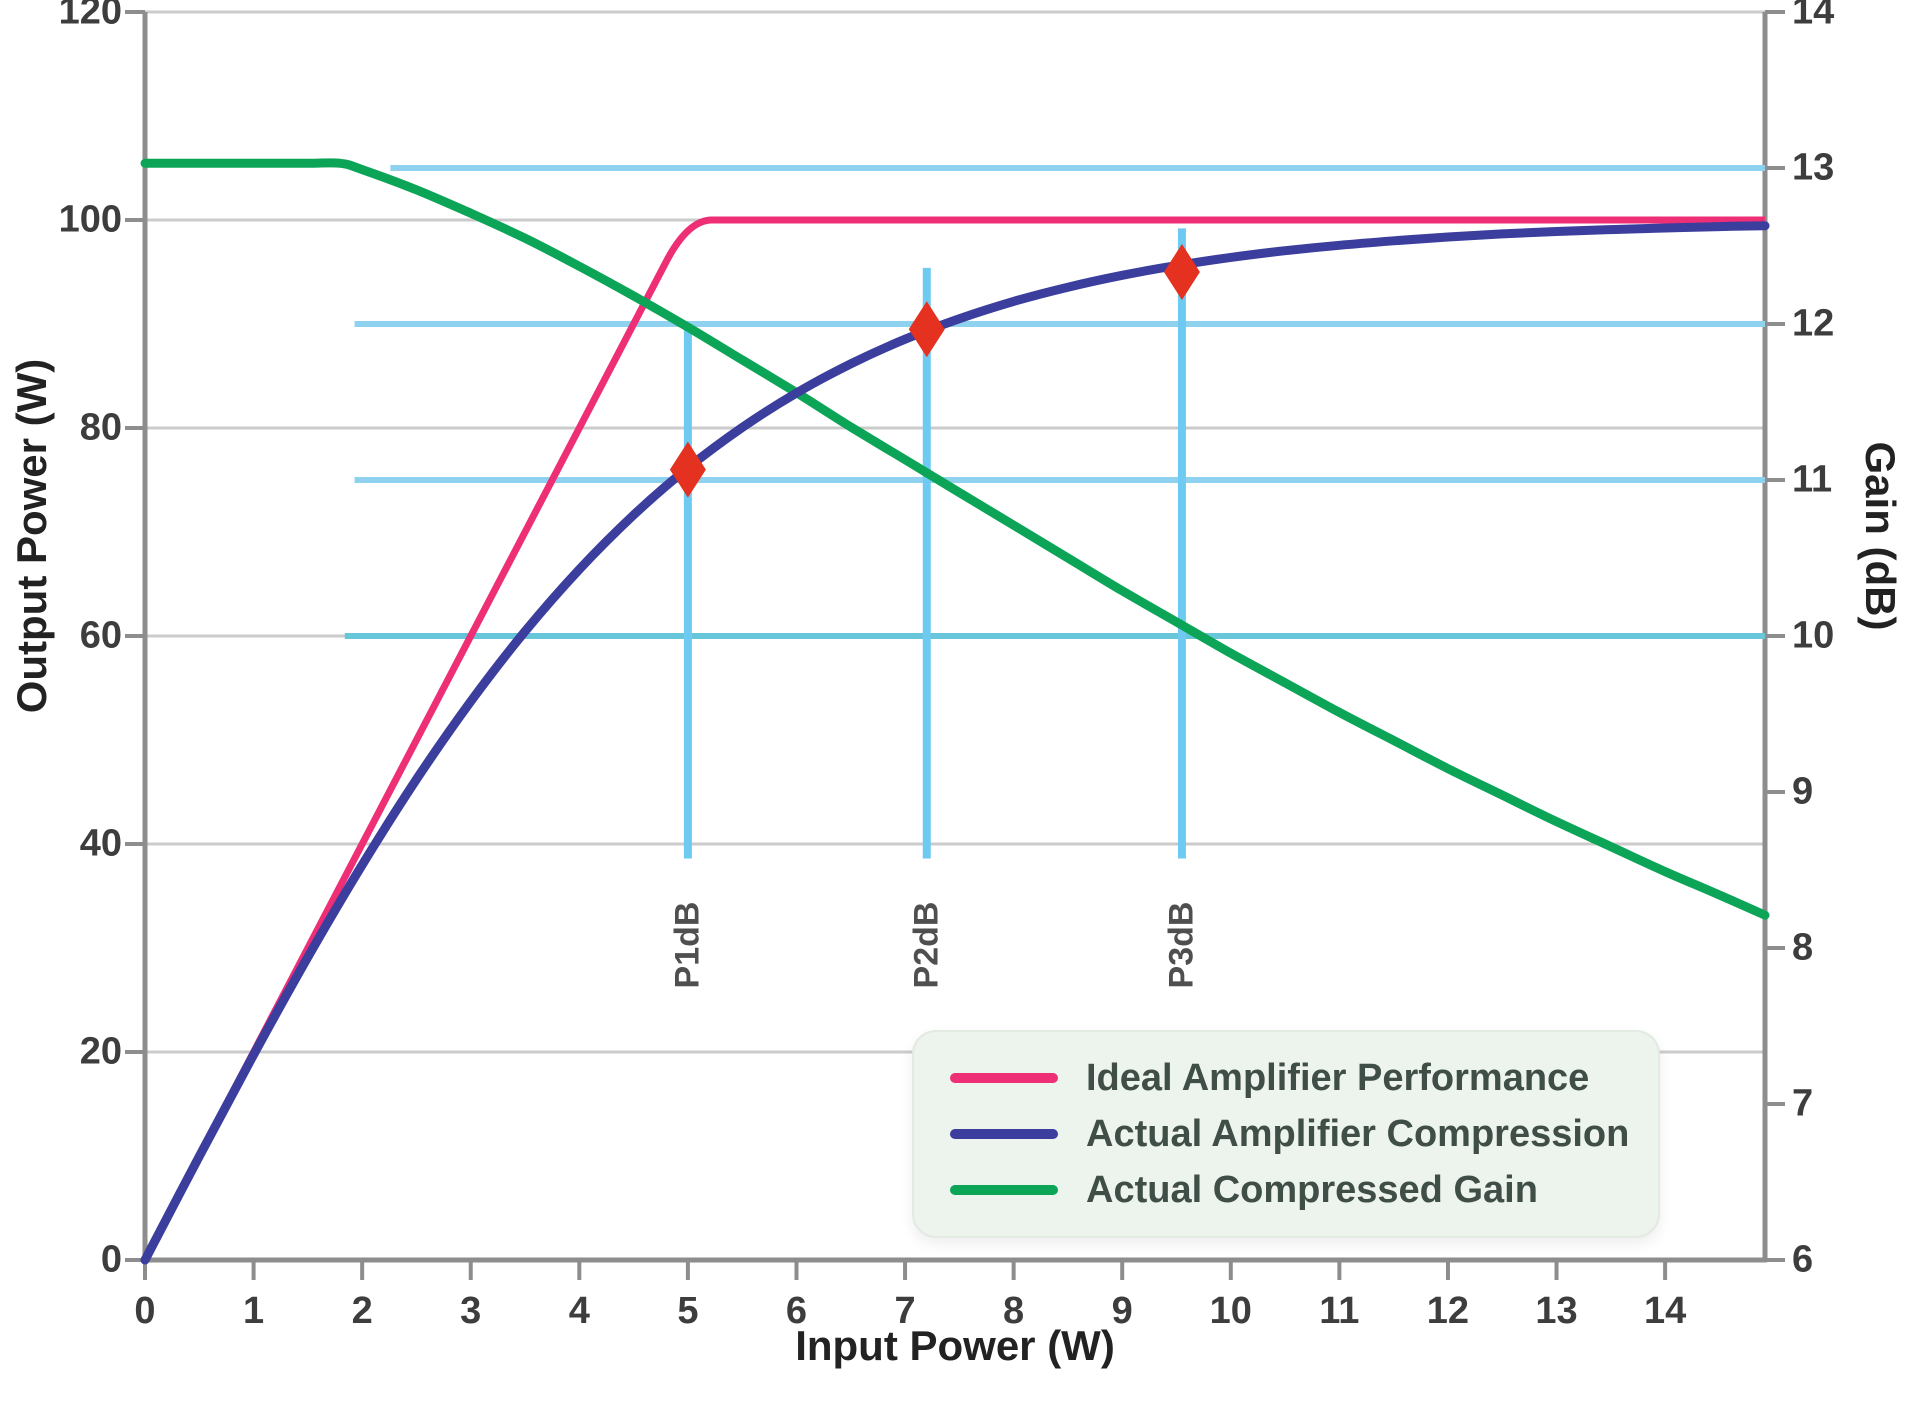 The width and height of the screenshot is (1920, 1405). What do you see at coordinates (1181, 272) in the screenshot?
I see `marker-P3dB` at bounding box center [1181, 272].